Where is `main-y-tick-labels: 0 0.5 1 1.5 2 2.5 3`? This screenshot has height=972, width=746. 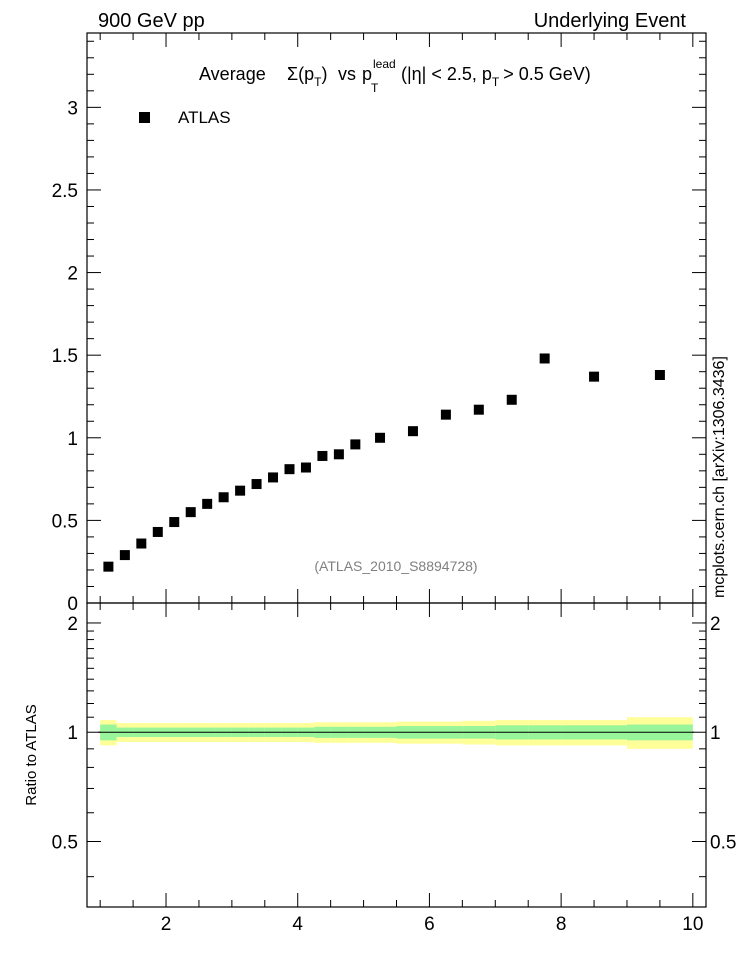
main-y-tick-labels: 0 0.5 1 1.5 2 2.5 3 is located at coordinates (65, 356).